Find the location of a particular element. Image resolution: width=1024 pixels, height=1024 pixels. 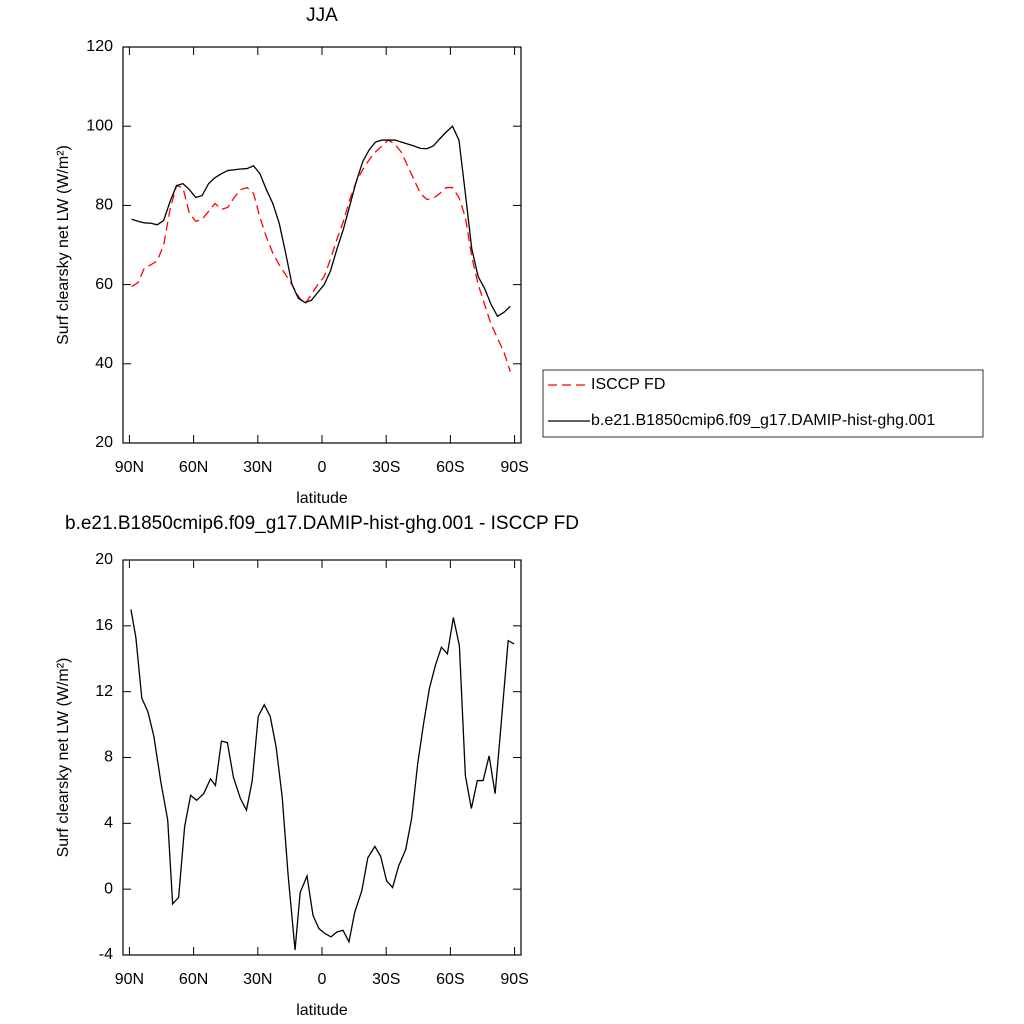

y-tick-label: 0 is located at coordinates (108, 888).